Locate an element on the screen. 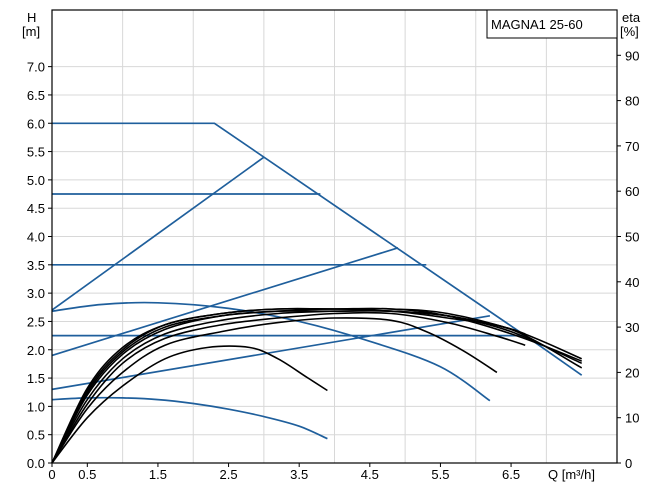 The image size is (649, 487). left-axis-tick-label: 6.5 is located at coordinates (36, 95).